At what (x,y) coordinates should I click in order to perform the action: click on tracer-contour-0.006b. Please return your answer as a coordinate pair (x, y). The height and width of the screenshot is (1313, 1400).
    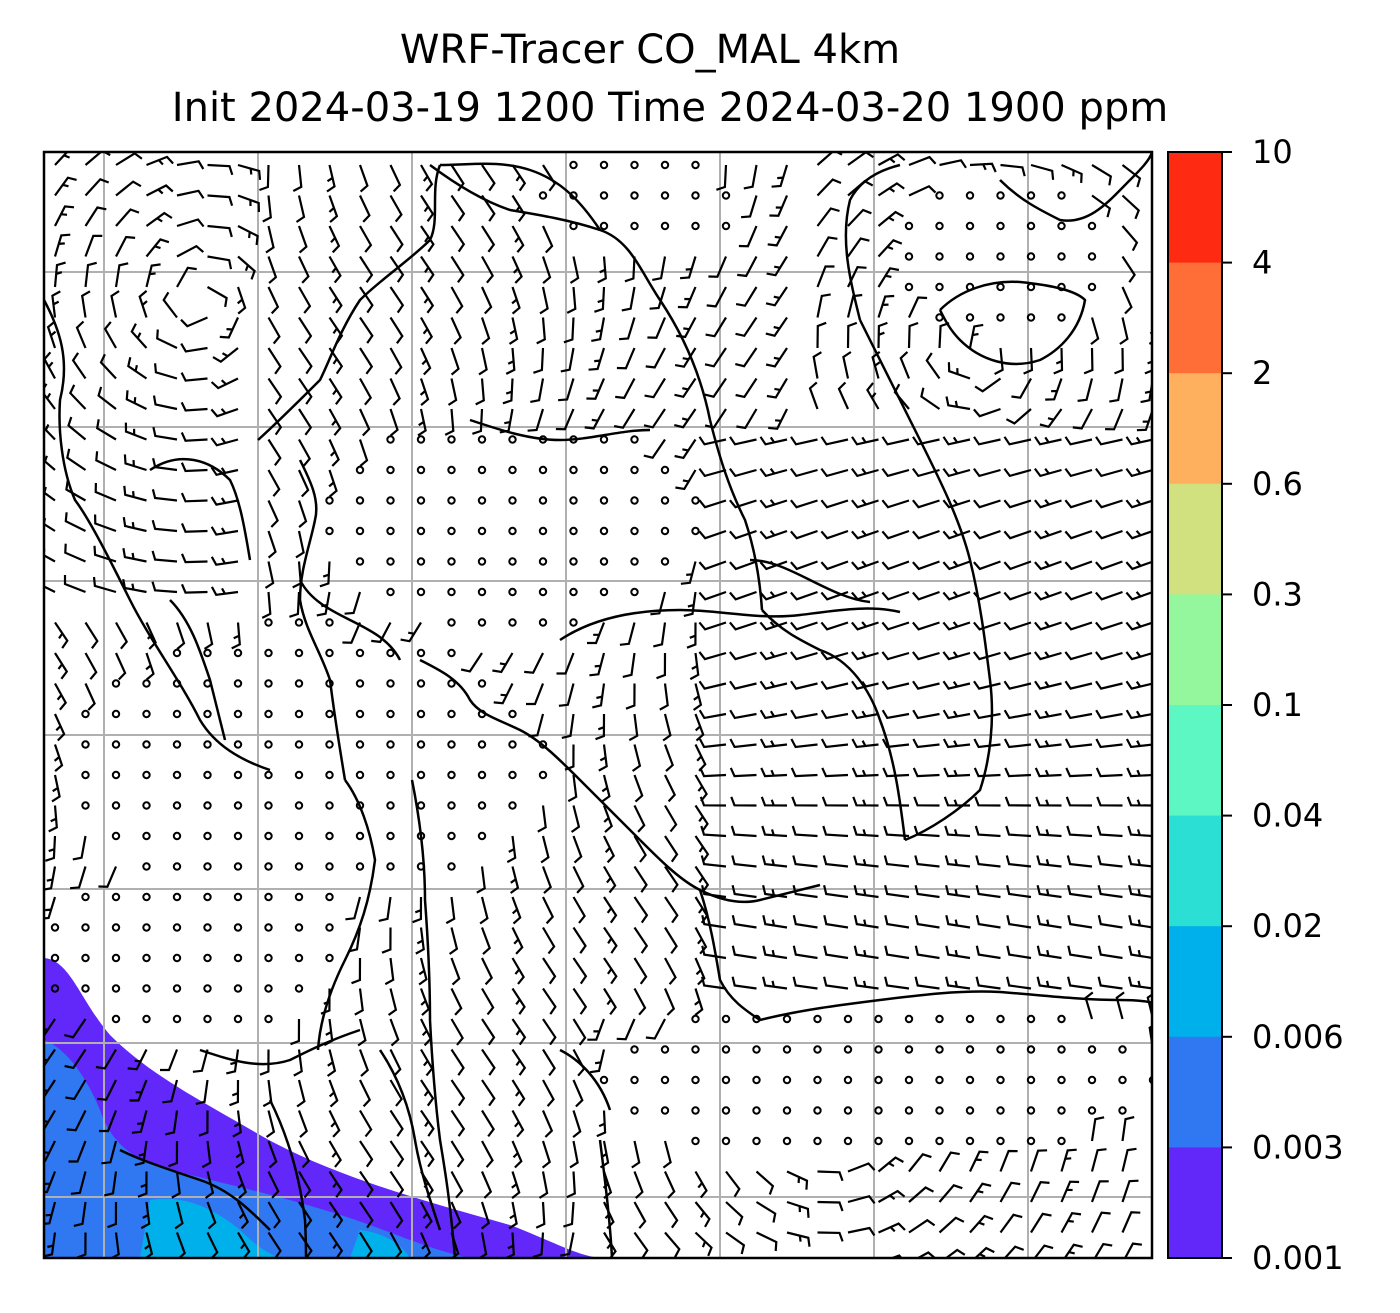
    Looking at the image, I should click on (380, 1244).